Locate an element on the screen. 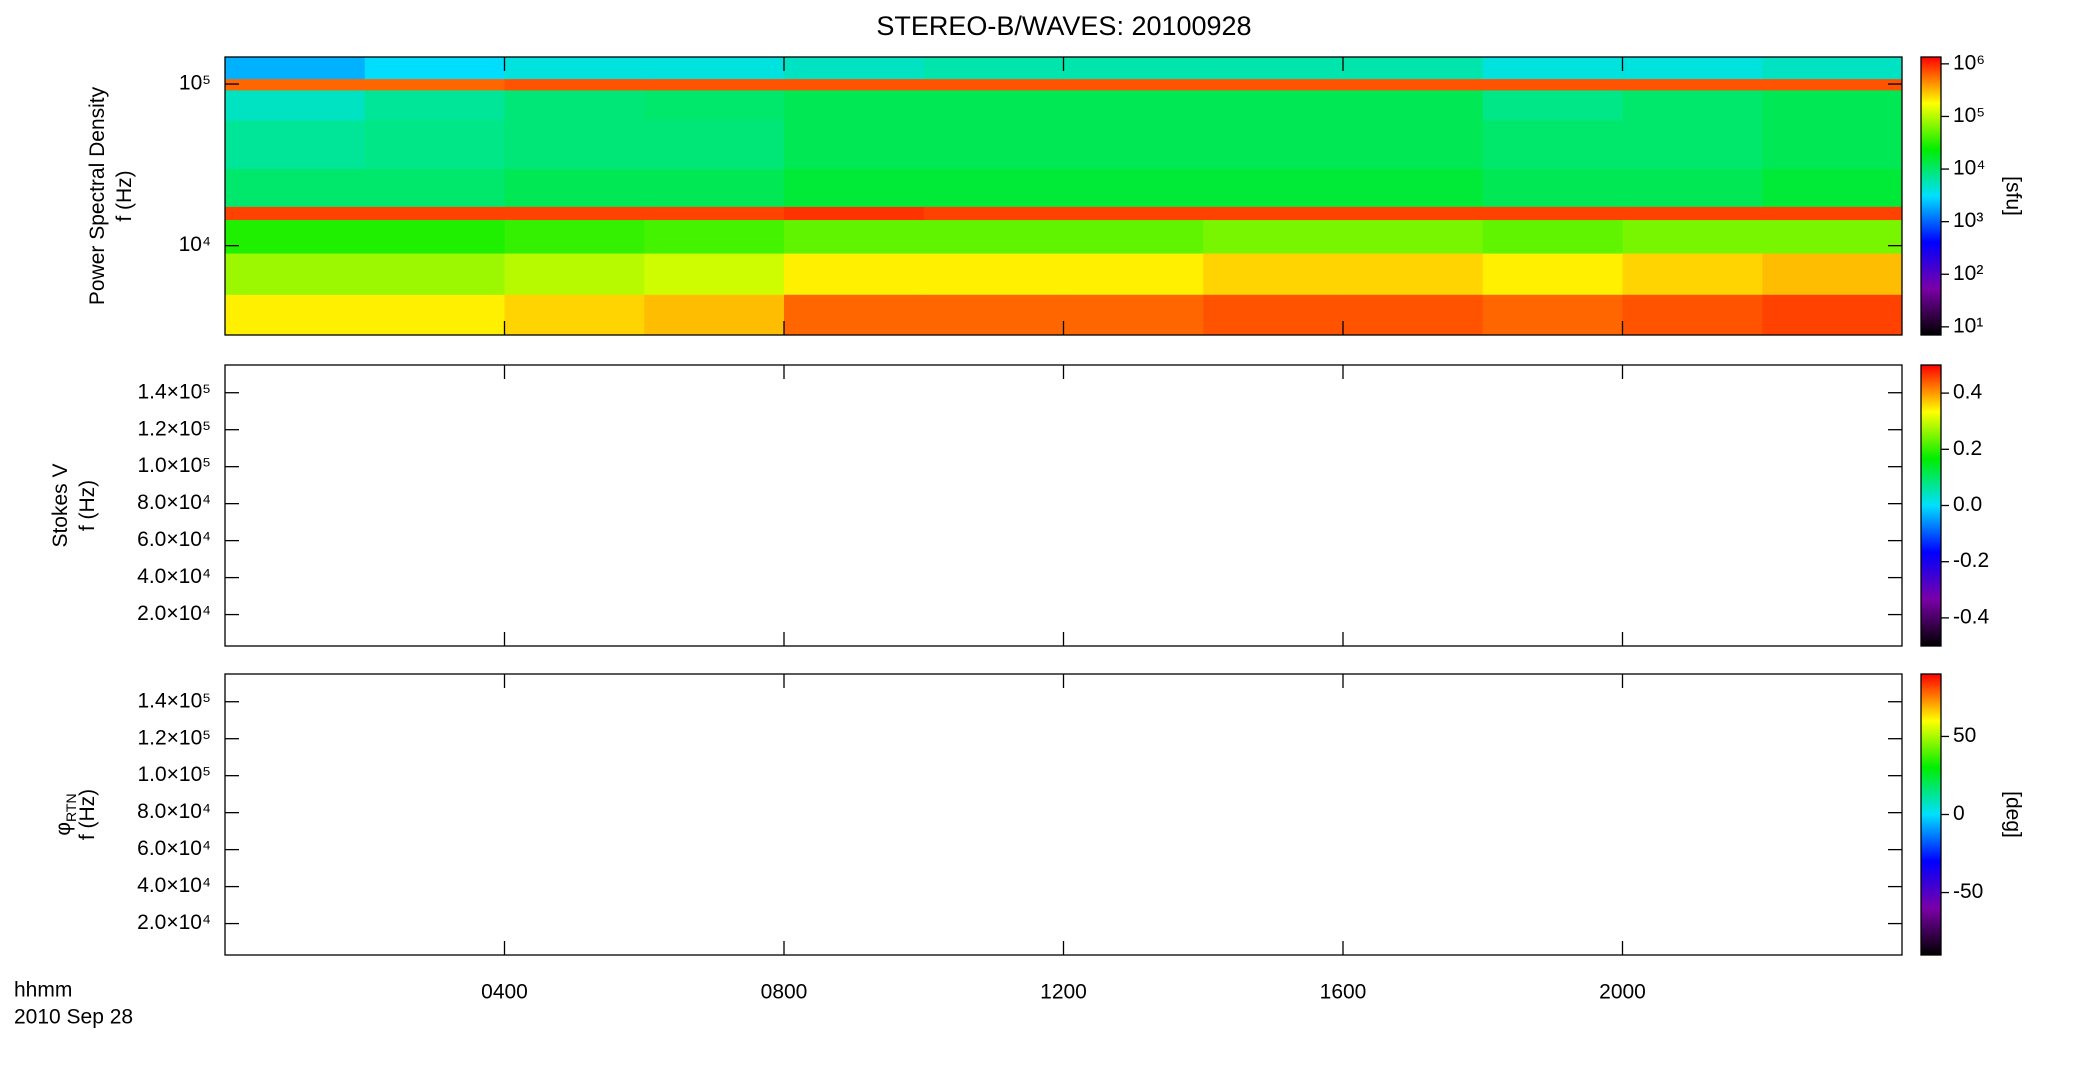 The image size is (2096, 1080). y-tick-label: 2.0×10⁴ is located at coordinates (174, 922).